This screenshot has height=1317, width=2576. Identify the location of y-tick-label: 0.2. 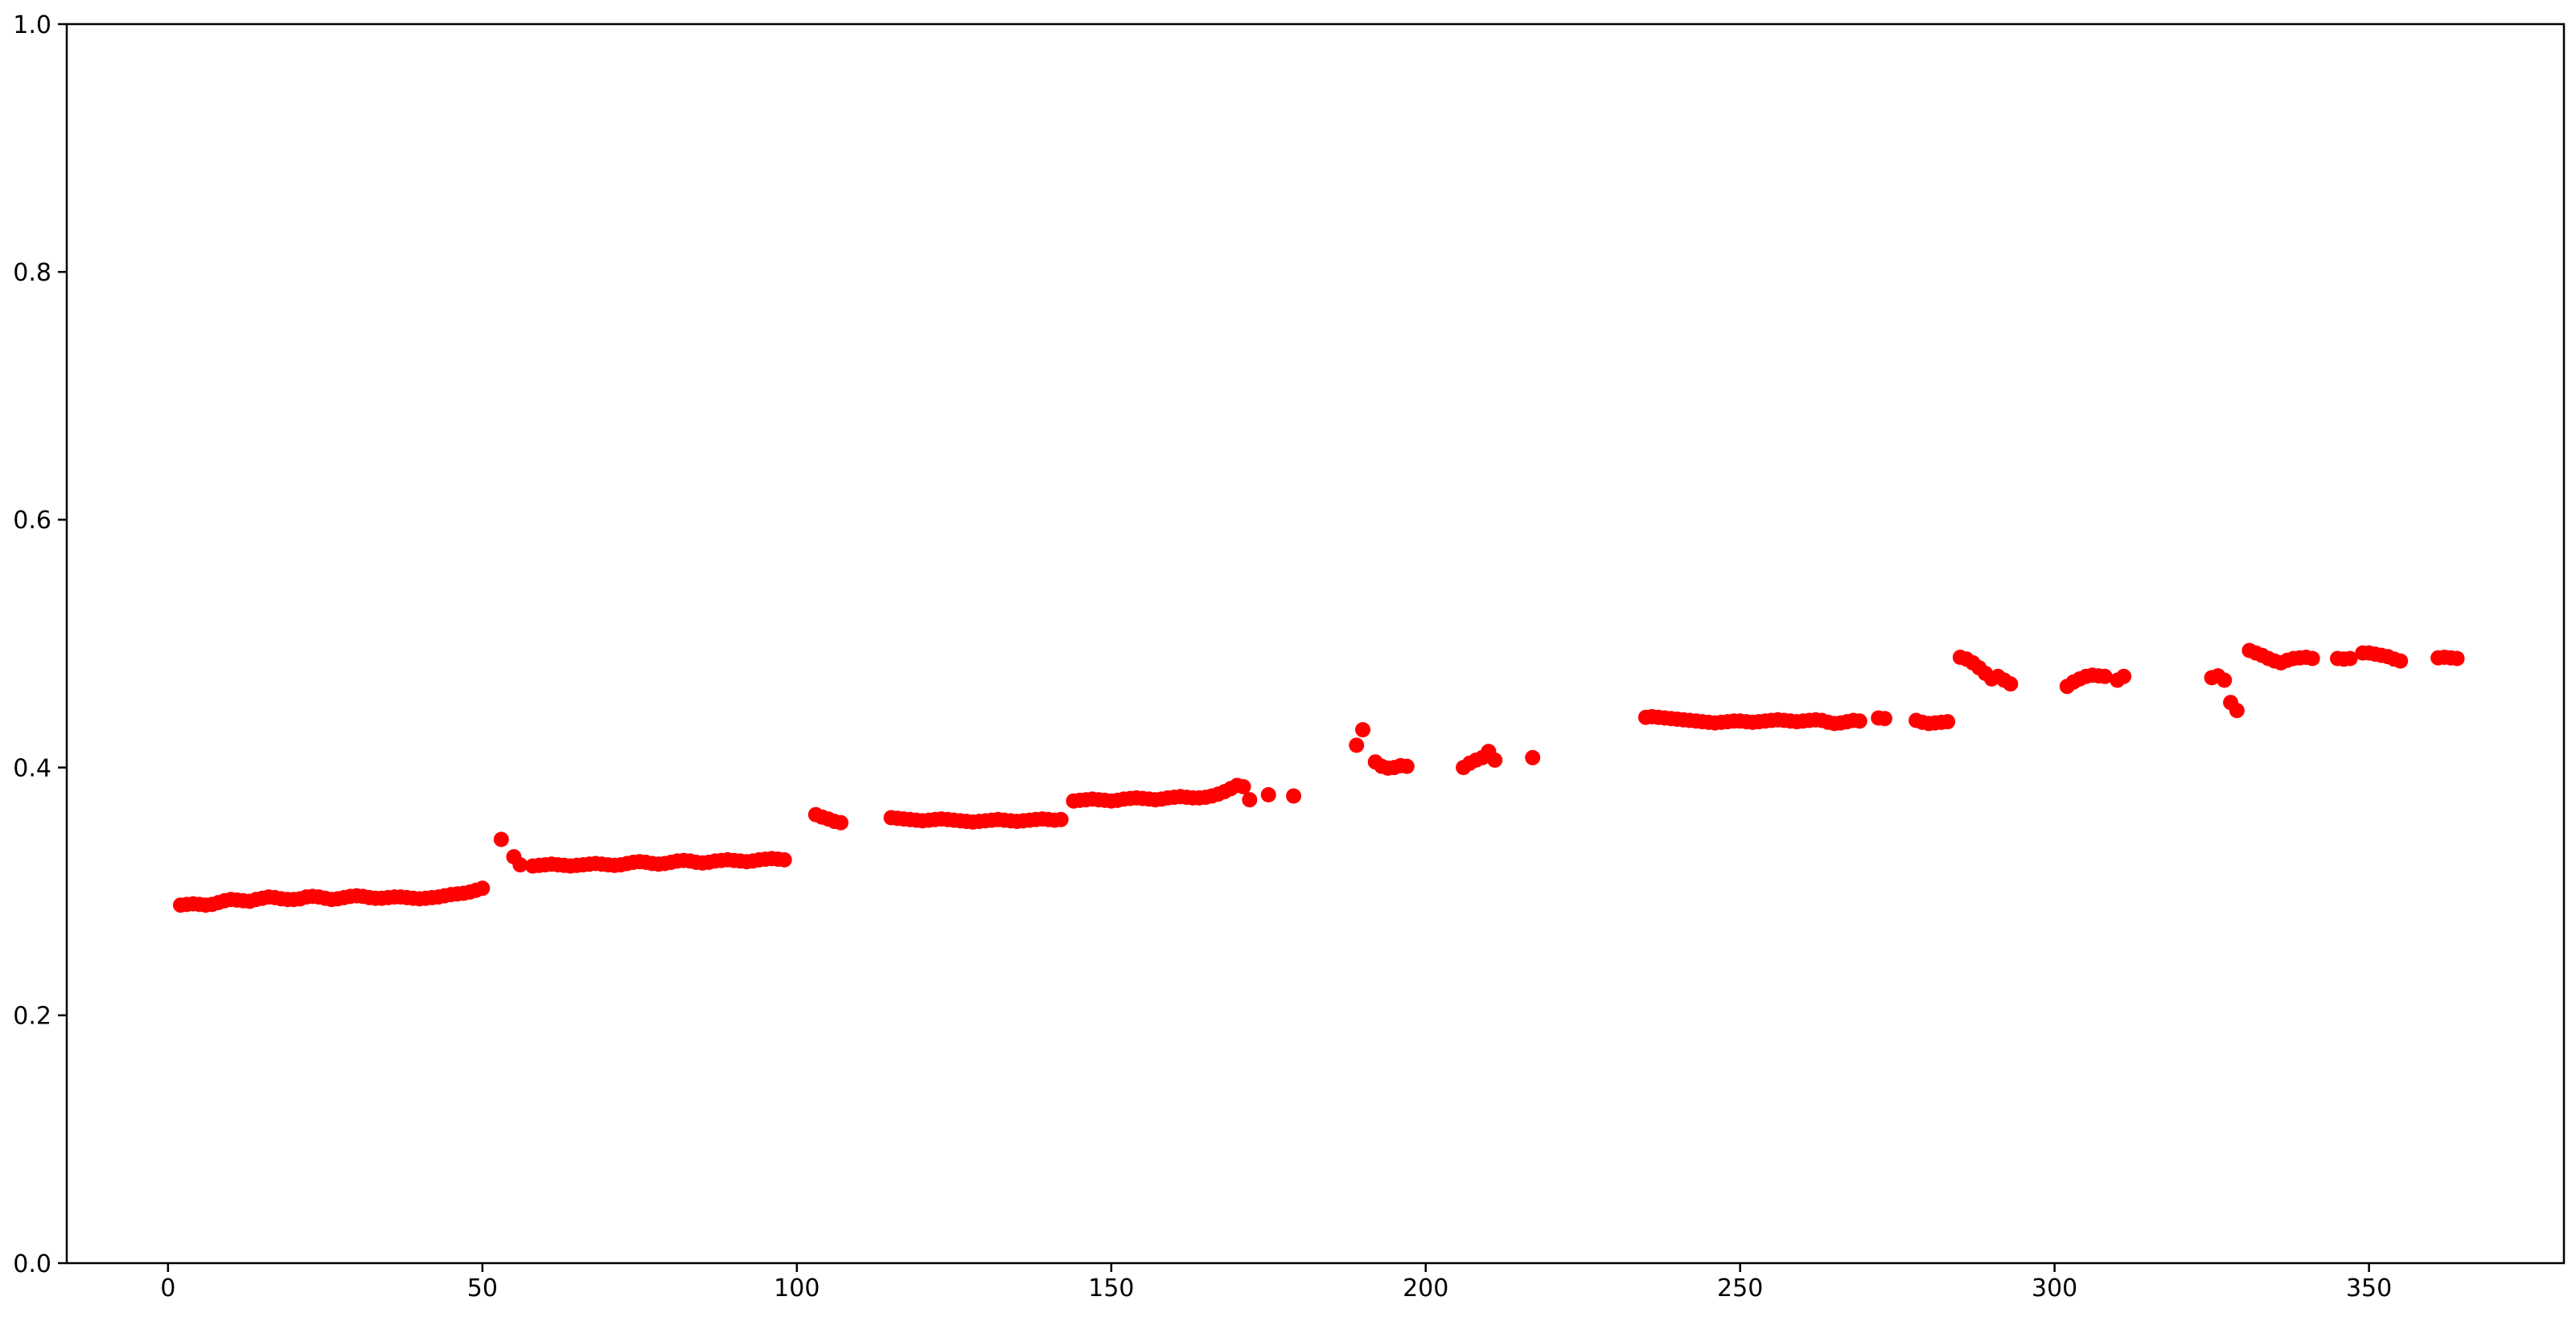
(32, 1017).